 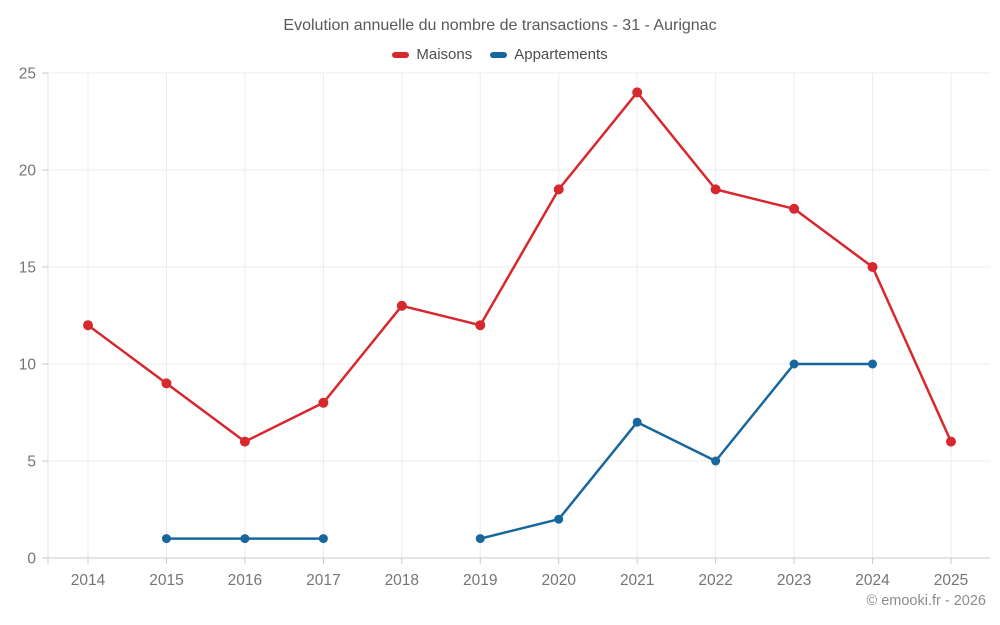 I want to click on data-point-appartements-2015, so click(x=166, y=539).